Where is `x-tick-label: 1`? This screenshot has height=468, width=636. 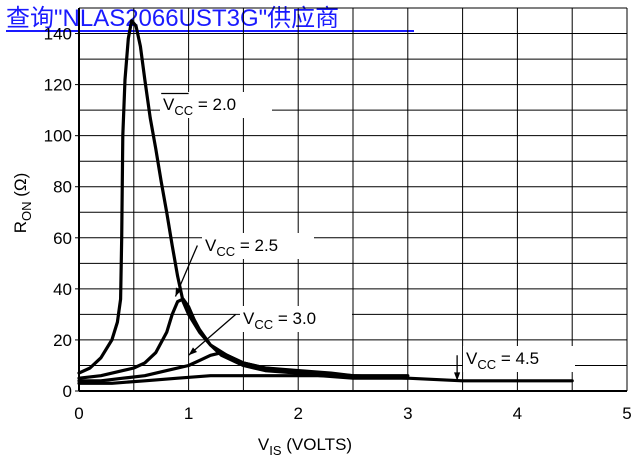
x-tick-label: 1 is located at coordinates (188, 413).